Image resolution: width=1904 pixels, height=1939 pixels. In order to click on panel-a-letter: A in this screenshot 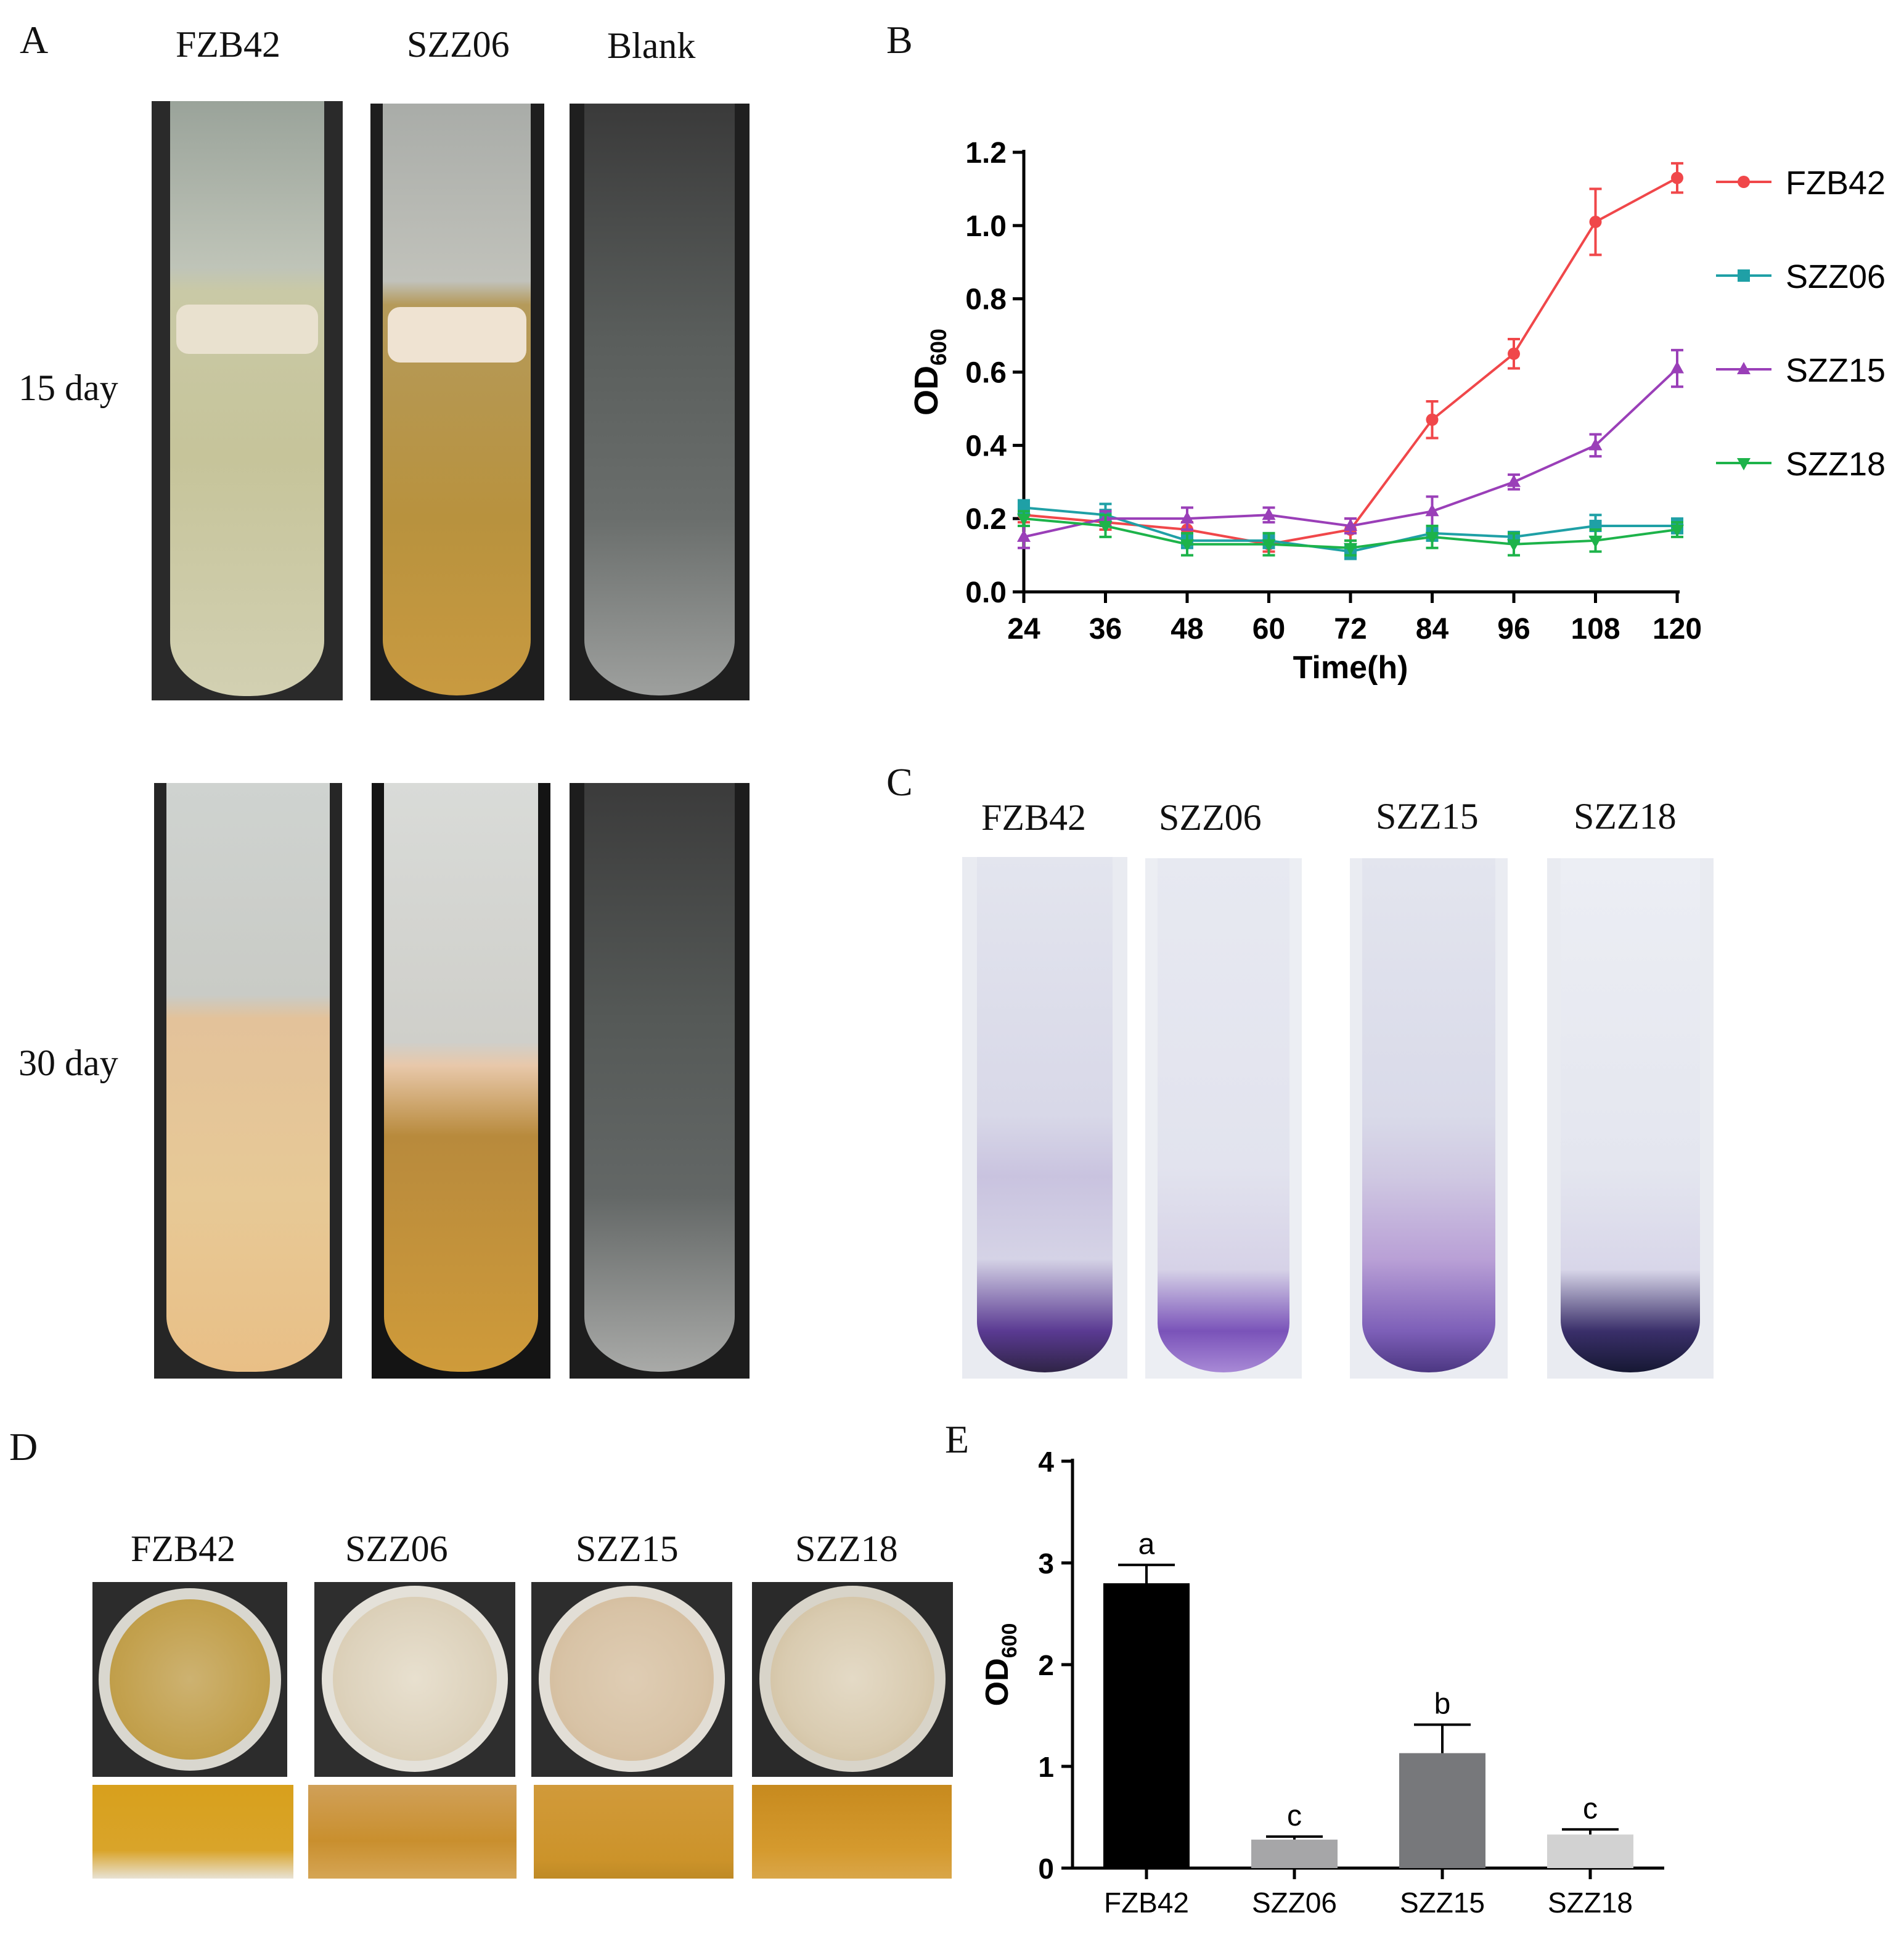, I will do `click(34, 40)`.